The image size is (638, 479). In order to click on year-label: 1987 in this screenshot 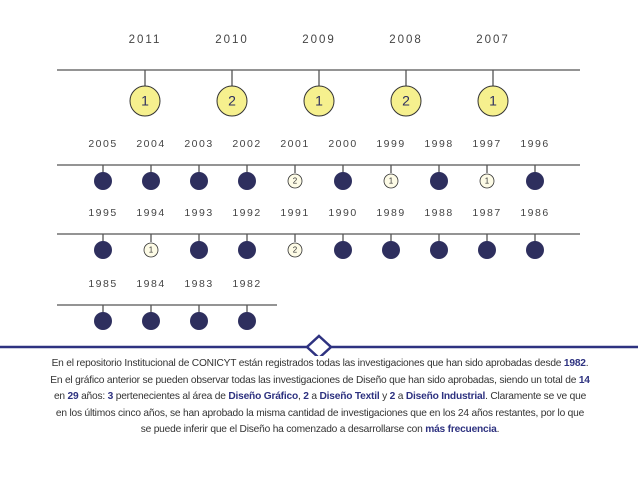, I will do `click(486, 213)`.